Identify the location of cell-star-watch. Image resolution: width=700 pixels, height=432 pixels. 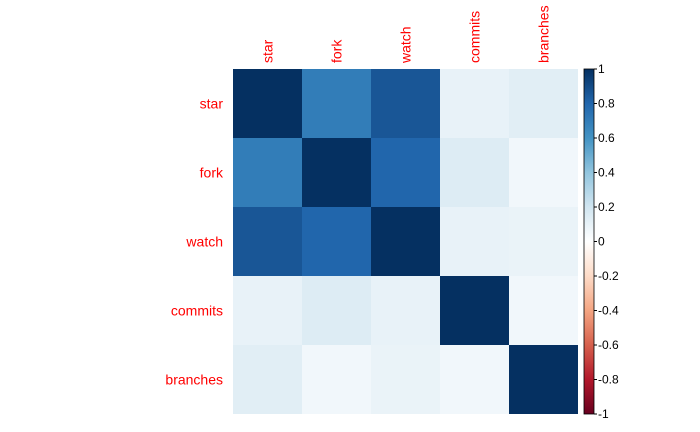
(405, 103).